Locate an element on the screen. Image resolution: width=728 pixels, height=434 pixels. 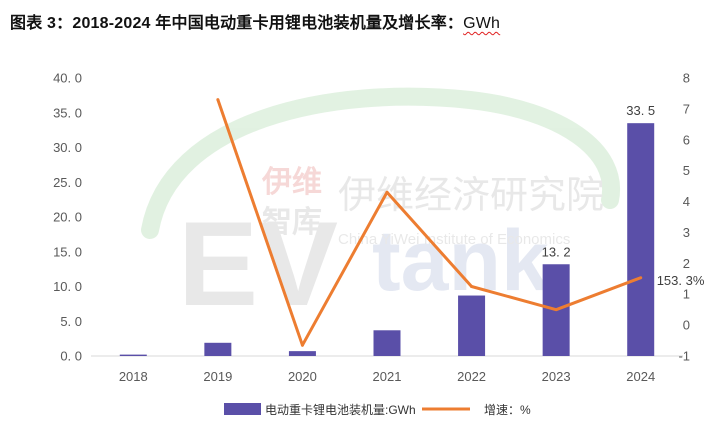
left-axis-tick-label: 10. 0 is located at coordinates (67, 286).